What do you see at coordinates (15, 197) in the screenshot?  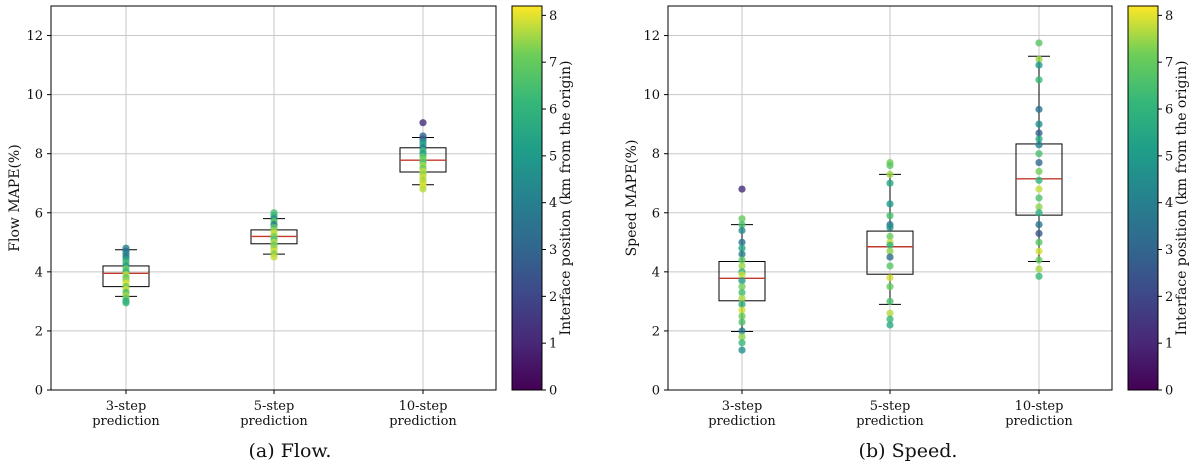 I see `y-axis-label: Flow MAPE(%)` at bounding box center [15, 197].